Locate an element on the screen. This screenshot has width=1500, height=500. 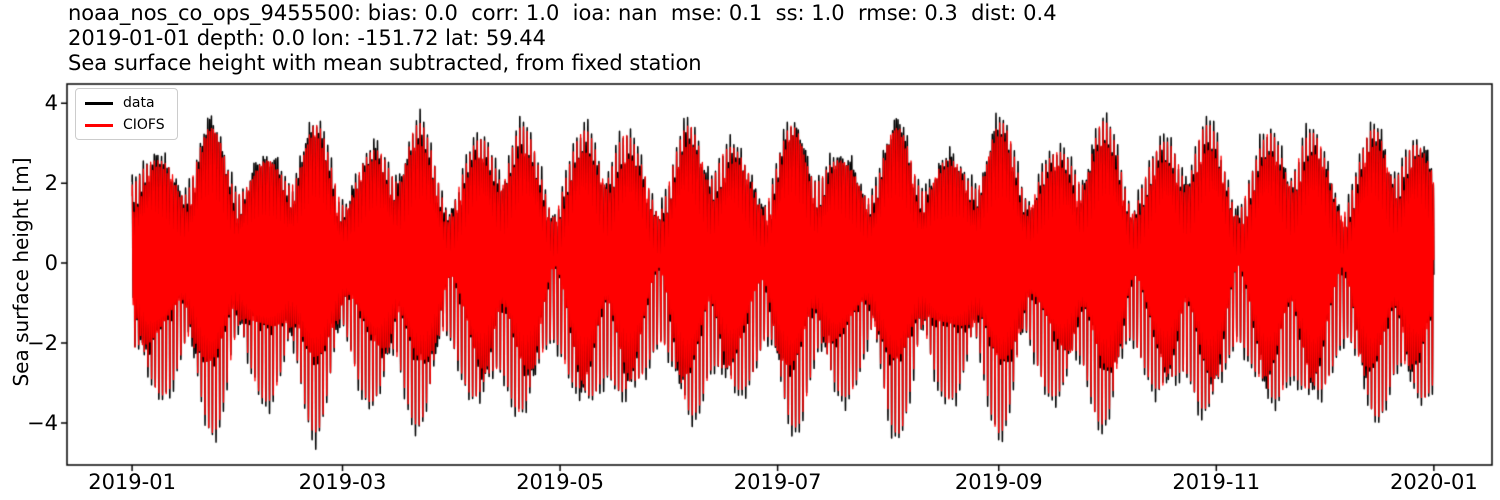
x-tick-label: 2019-09 is located at coordinates (998, 482).